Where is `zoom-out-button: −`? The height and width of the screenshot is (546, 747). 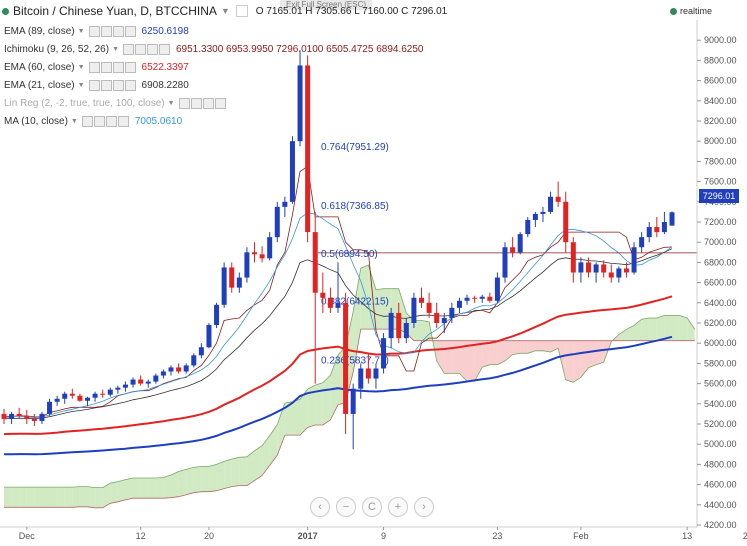 zoom-out-button: − is located at coordinates (346, 507).